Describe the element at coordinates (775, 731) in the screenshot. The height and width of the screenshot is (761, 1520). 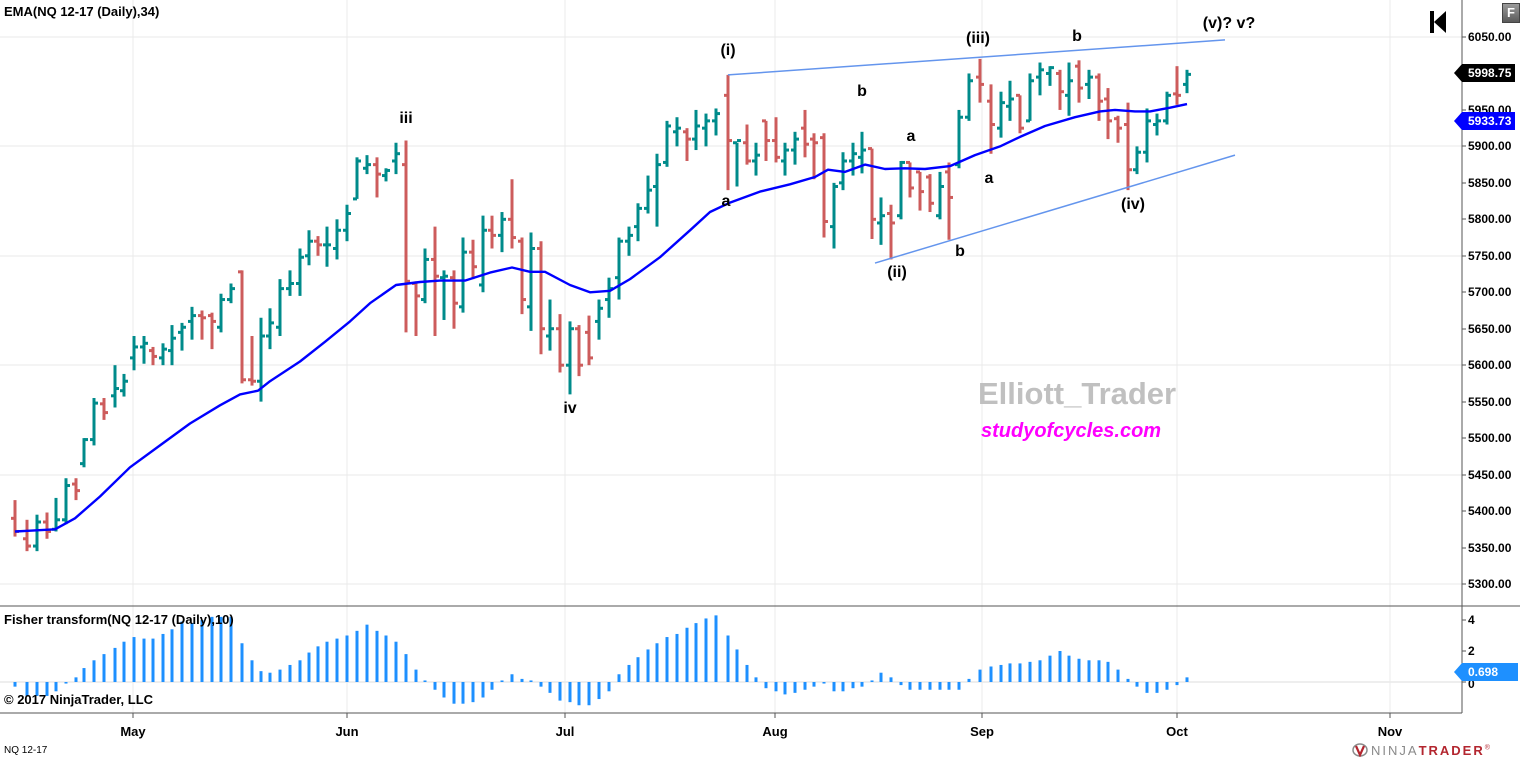
I see `month-label: Aug` at that location.